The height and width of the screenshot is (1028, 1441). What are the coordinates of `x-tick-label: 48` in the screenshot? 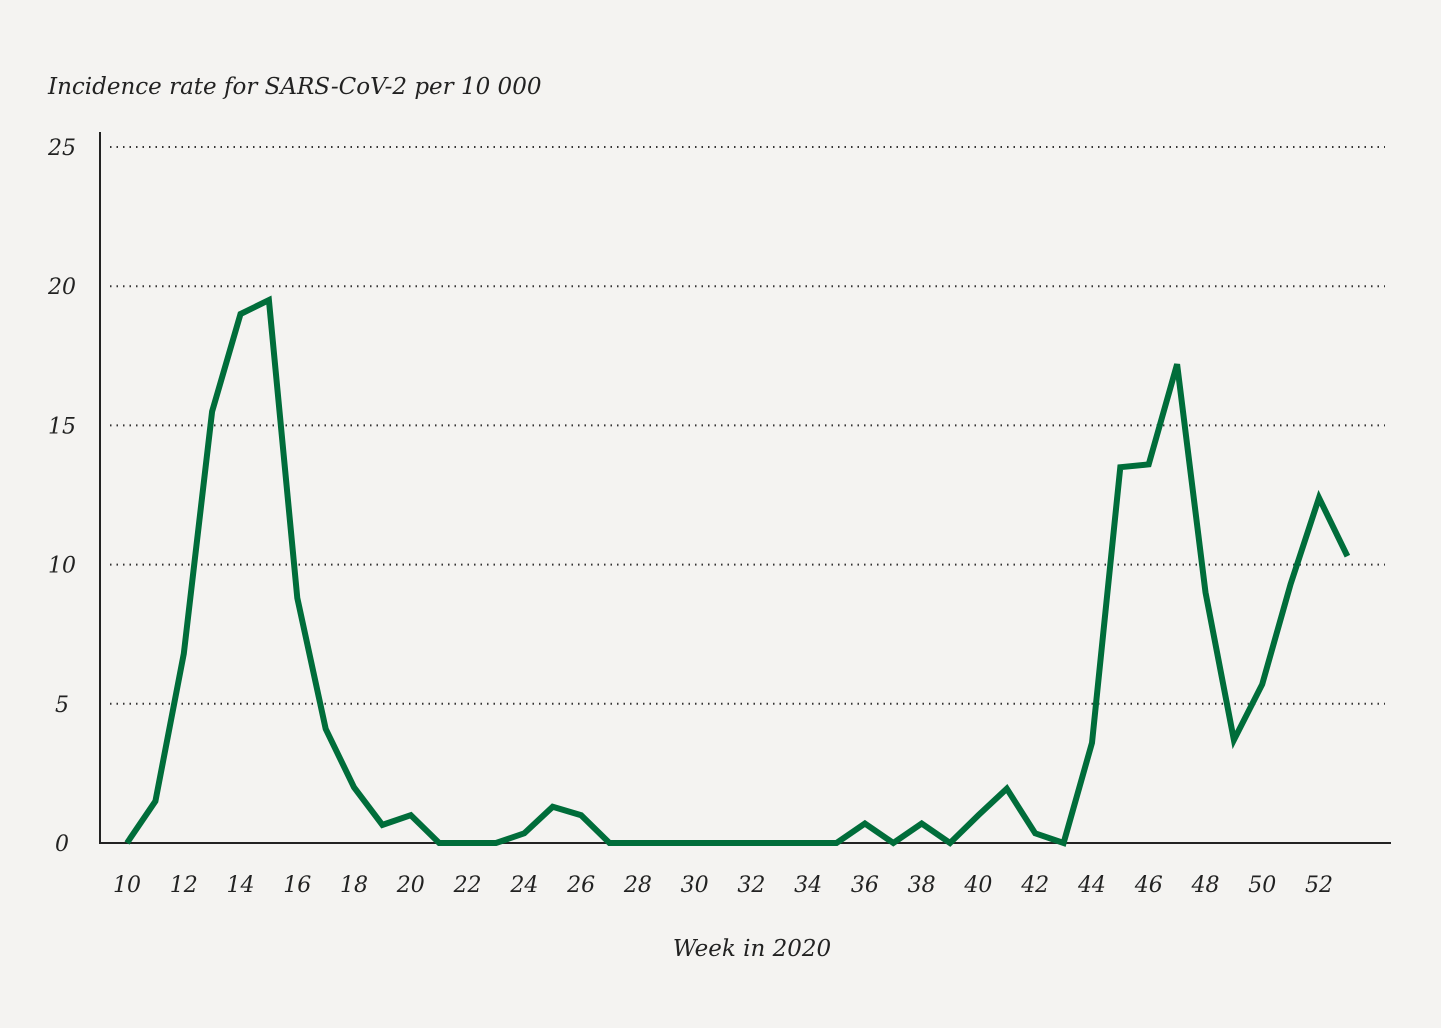 It's located at (1204, 885).